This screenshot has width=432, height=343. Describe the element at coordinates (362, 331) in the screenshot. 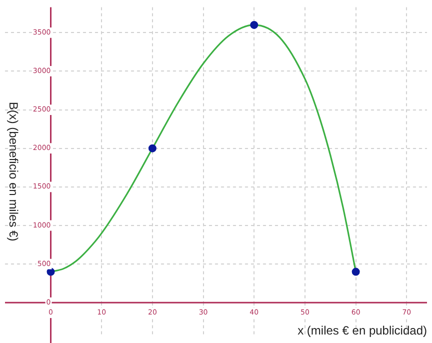

I see `x-axis-title: x (miles € en publicidad)` at that location.